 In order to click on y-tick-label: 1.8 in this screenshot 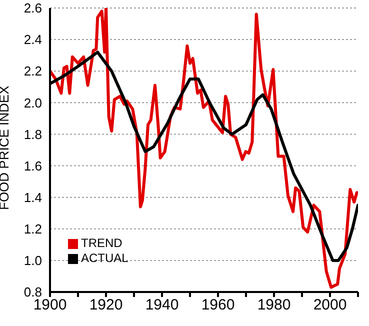, I will do `click(33, 134)`.